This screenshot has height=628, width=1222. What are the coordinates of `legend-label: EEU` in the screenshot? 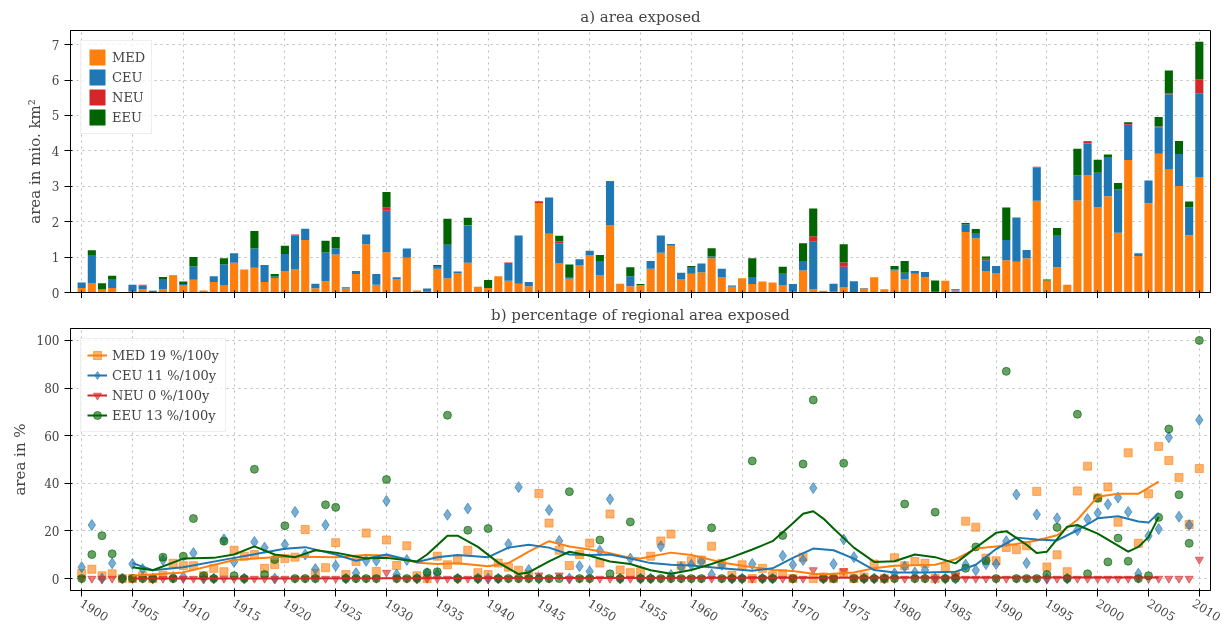 It's located at (127, 117).